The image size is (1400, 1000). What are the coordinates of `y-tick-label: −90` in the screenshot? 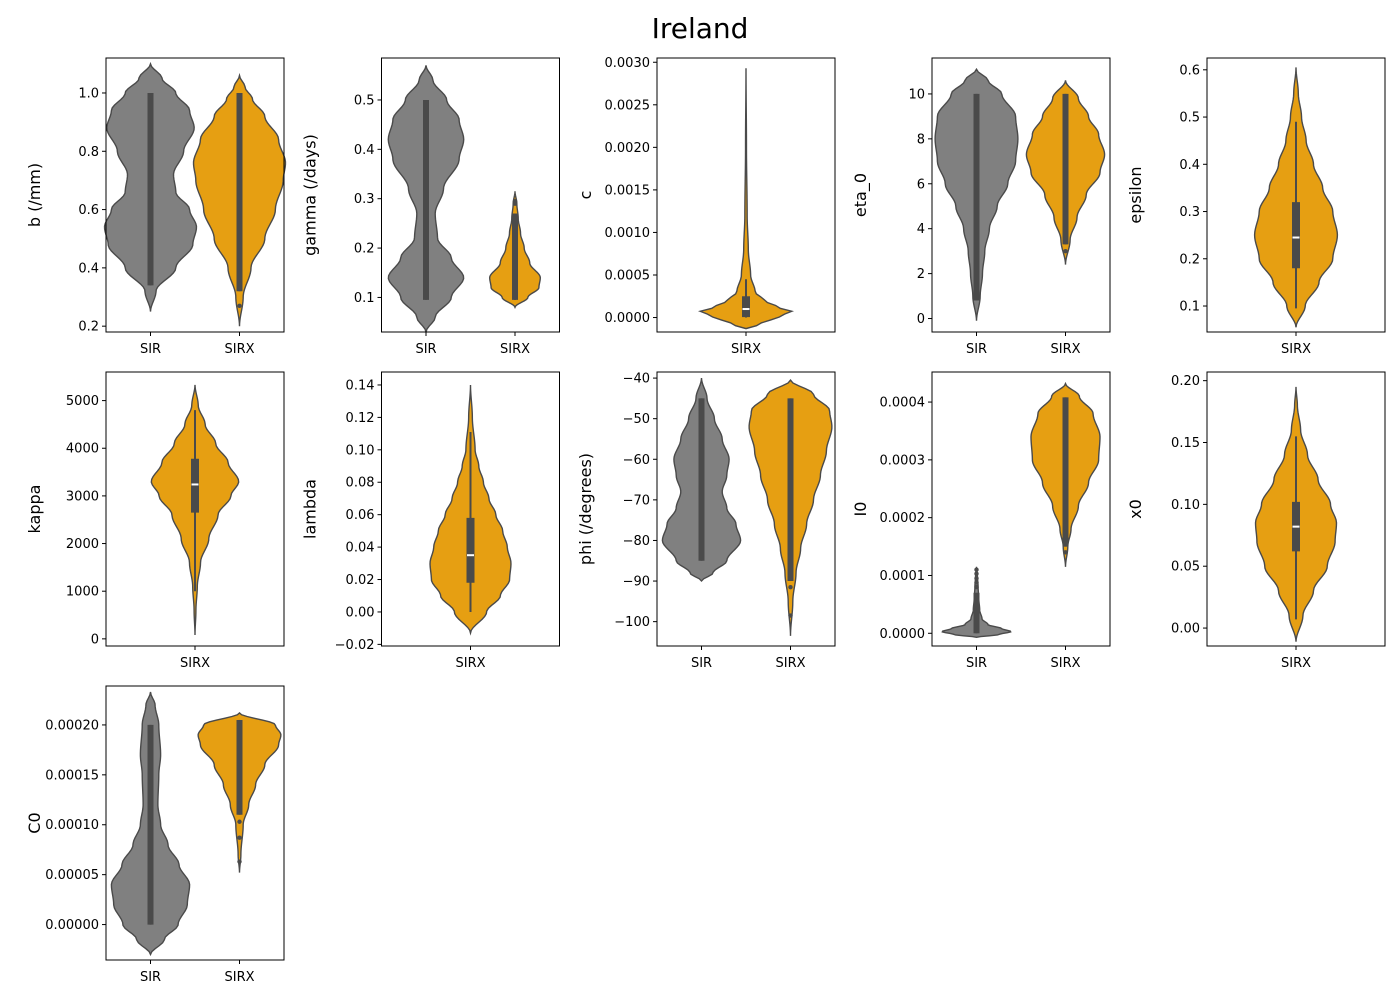 It's located at (636, 582).